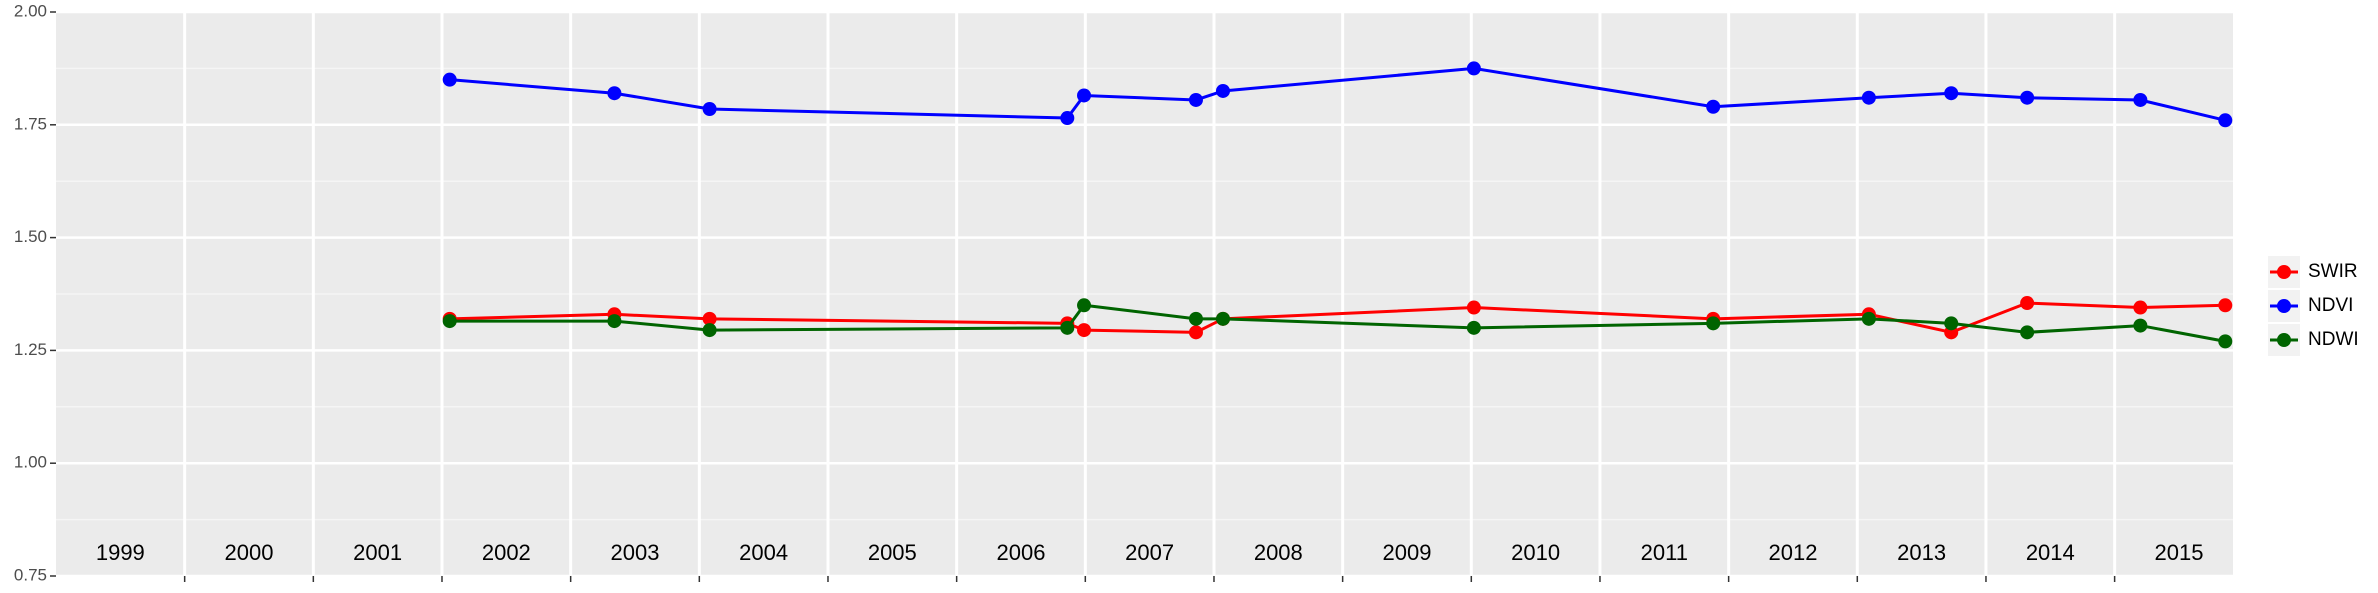 Image resolution: width=2378 pixels, height=593 pixels. Describe the element at coordinates (1021, 552) in the screenshot. I see `year-label: 2006` at that location.